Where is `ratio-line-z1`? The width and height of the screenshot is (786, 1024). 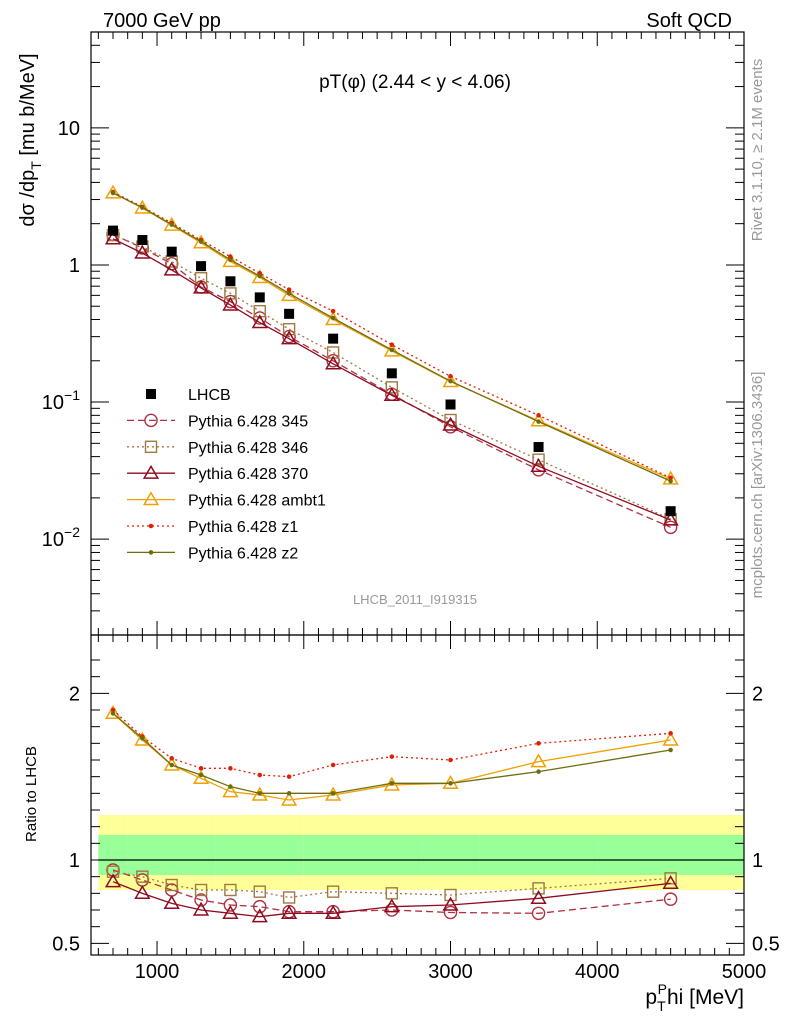
ratio-line-z1 is located at coordinates (391, 743).